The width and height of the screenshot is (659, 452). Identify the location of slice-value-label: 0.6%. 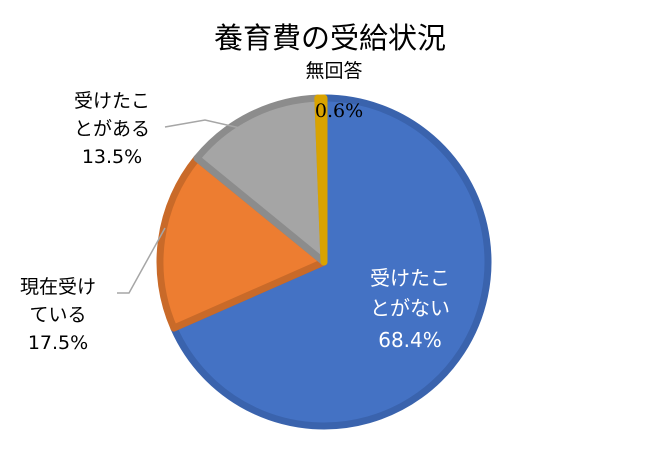
(339, 111).